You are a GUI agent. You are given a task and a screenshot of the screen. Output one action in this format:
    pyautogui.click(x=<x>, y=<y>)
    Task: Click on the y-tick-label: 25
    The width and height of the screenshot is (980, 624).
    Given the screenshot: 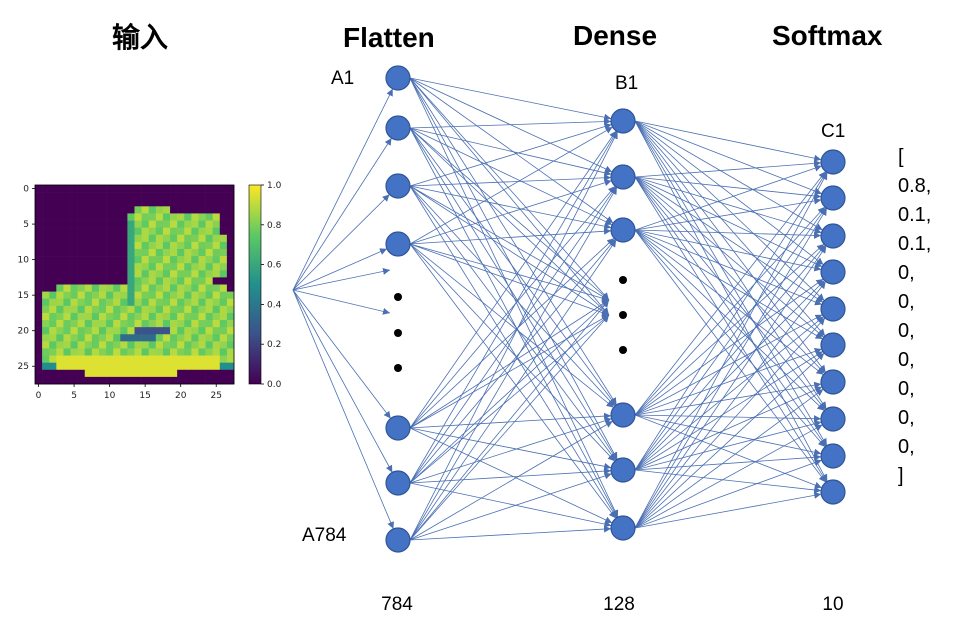 What is the action you would take?
    pyautogui.click(x=23, y=367)
    